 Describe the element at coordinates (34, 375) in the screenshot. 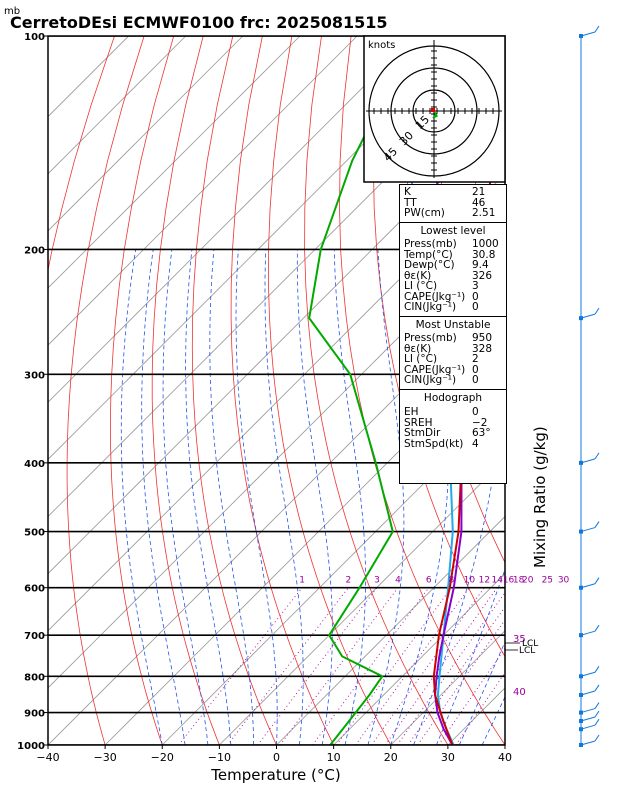

I see `y-tick-label: 300` at that location.